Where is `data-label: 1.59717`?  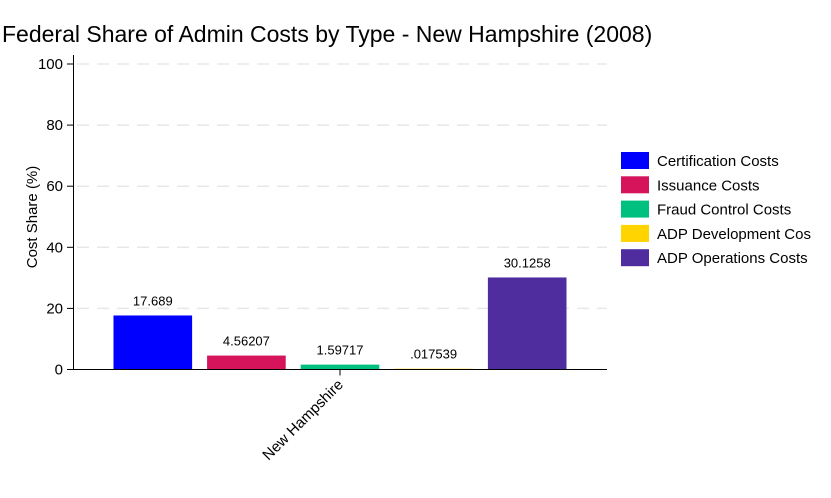 data-label: 1.59717 is located at coordinates (340, 350).